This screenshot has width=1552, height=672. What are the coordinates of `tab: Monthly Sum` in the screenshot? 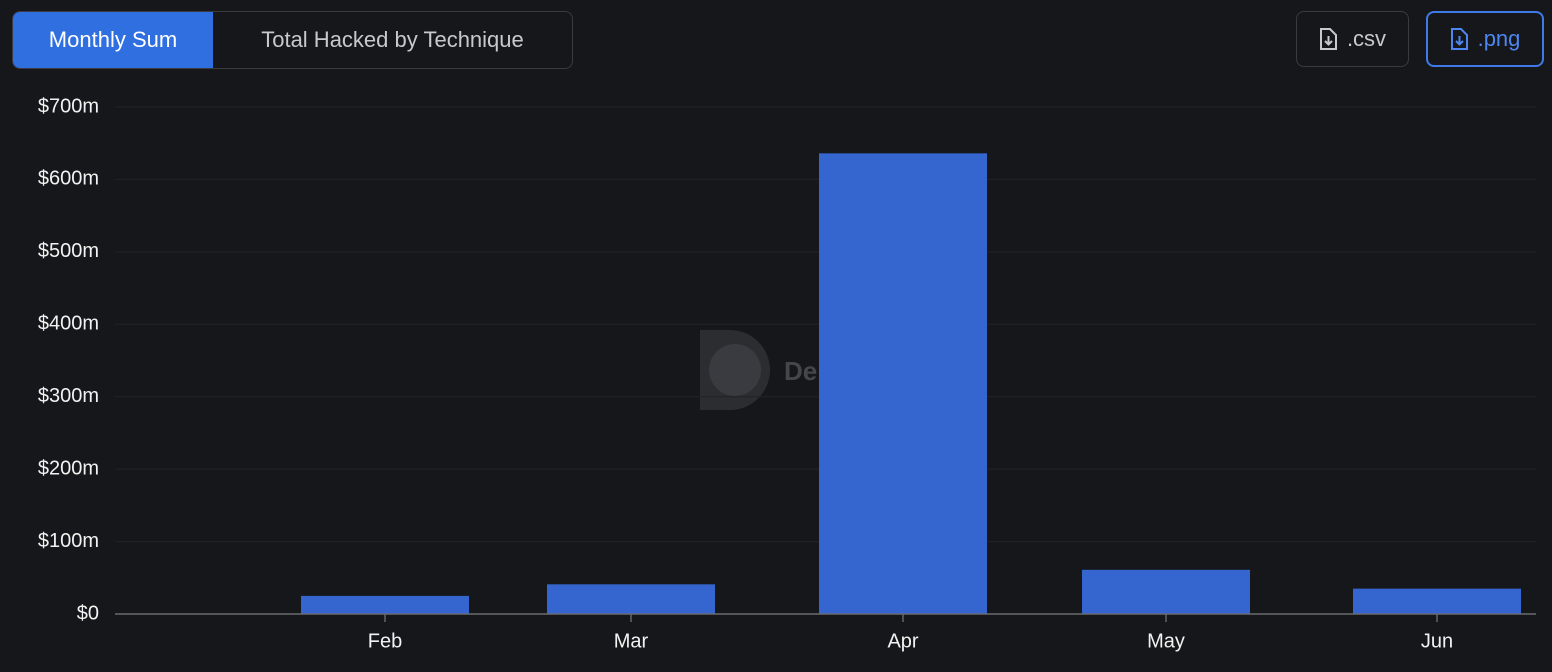 It's located at (113, 40).